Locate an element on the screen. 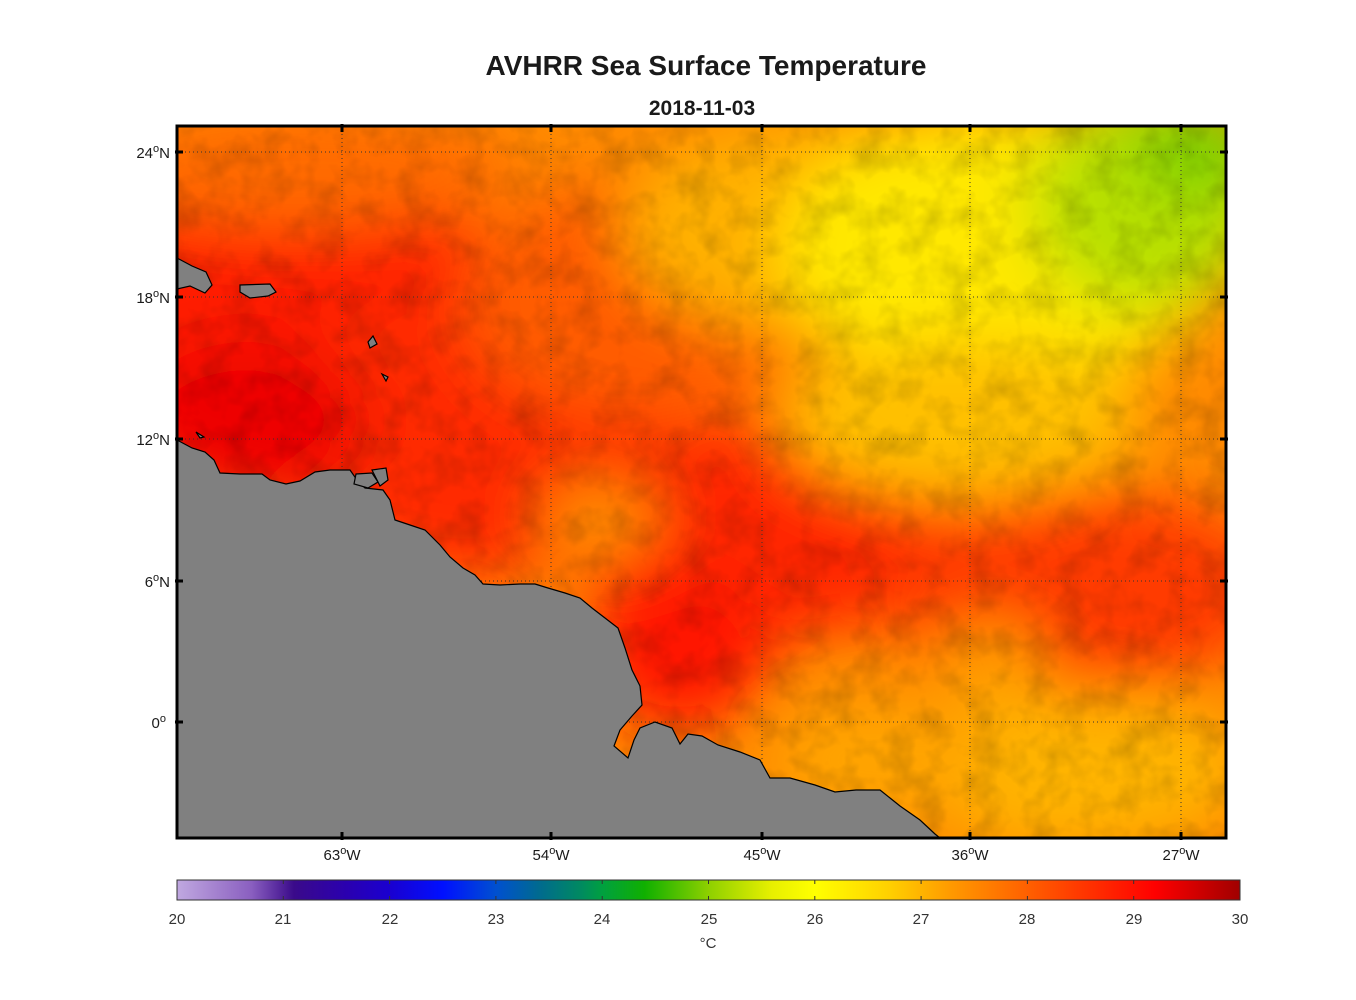 The image size is (1356, 1000). colorbar-unit-label: °C is located at coordinates (708, 943).